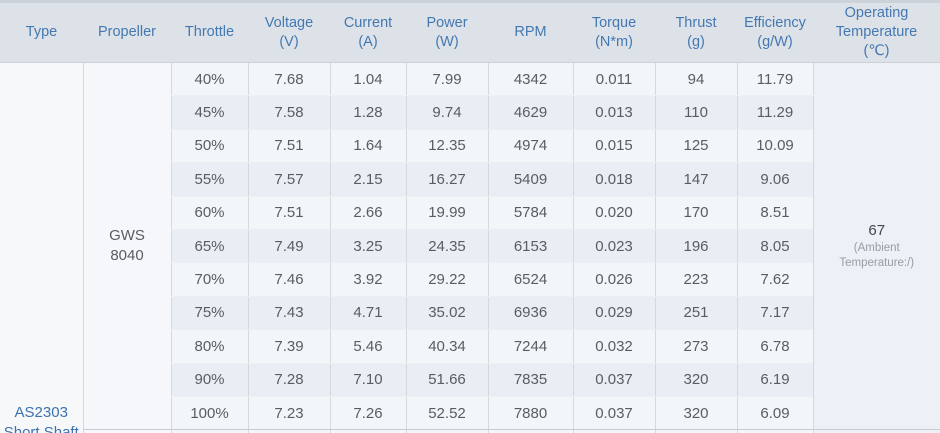  Describe the element at coordinates (446, 246) in the screenshot. I see `cell-power: 24.35` at that location.